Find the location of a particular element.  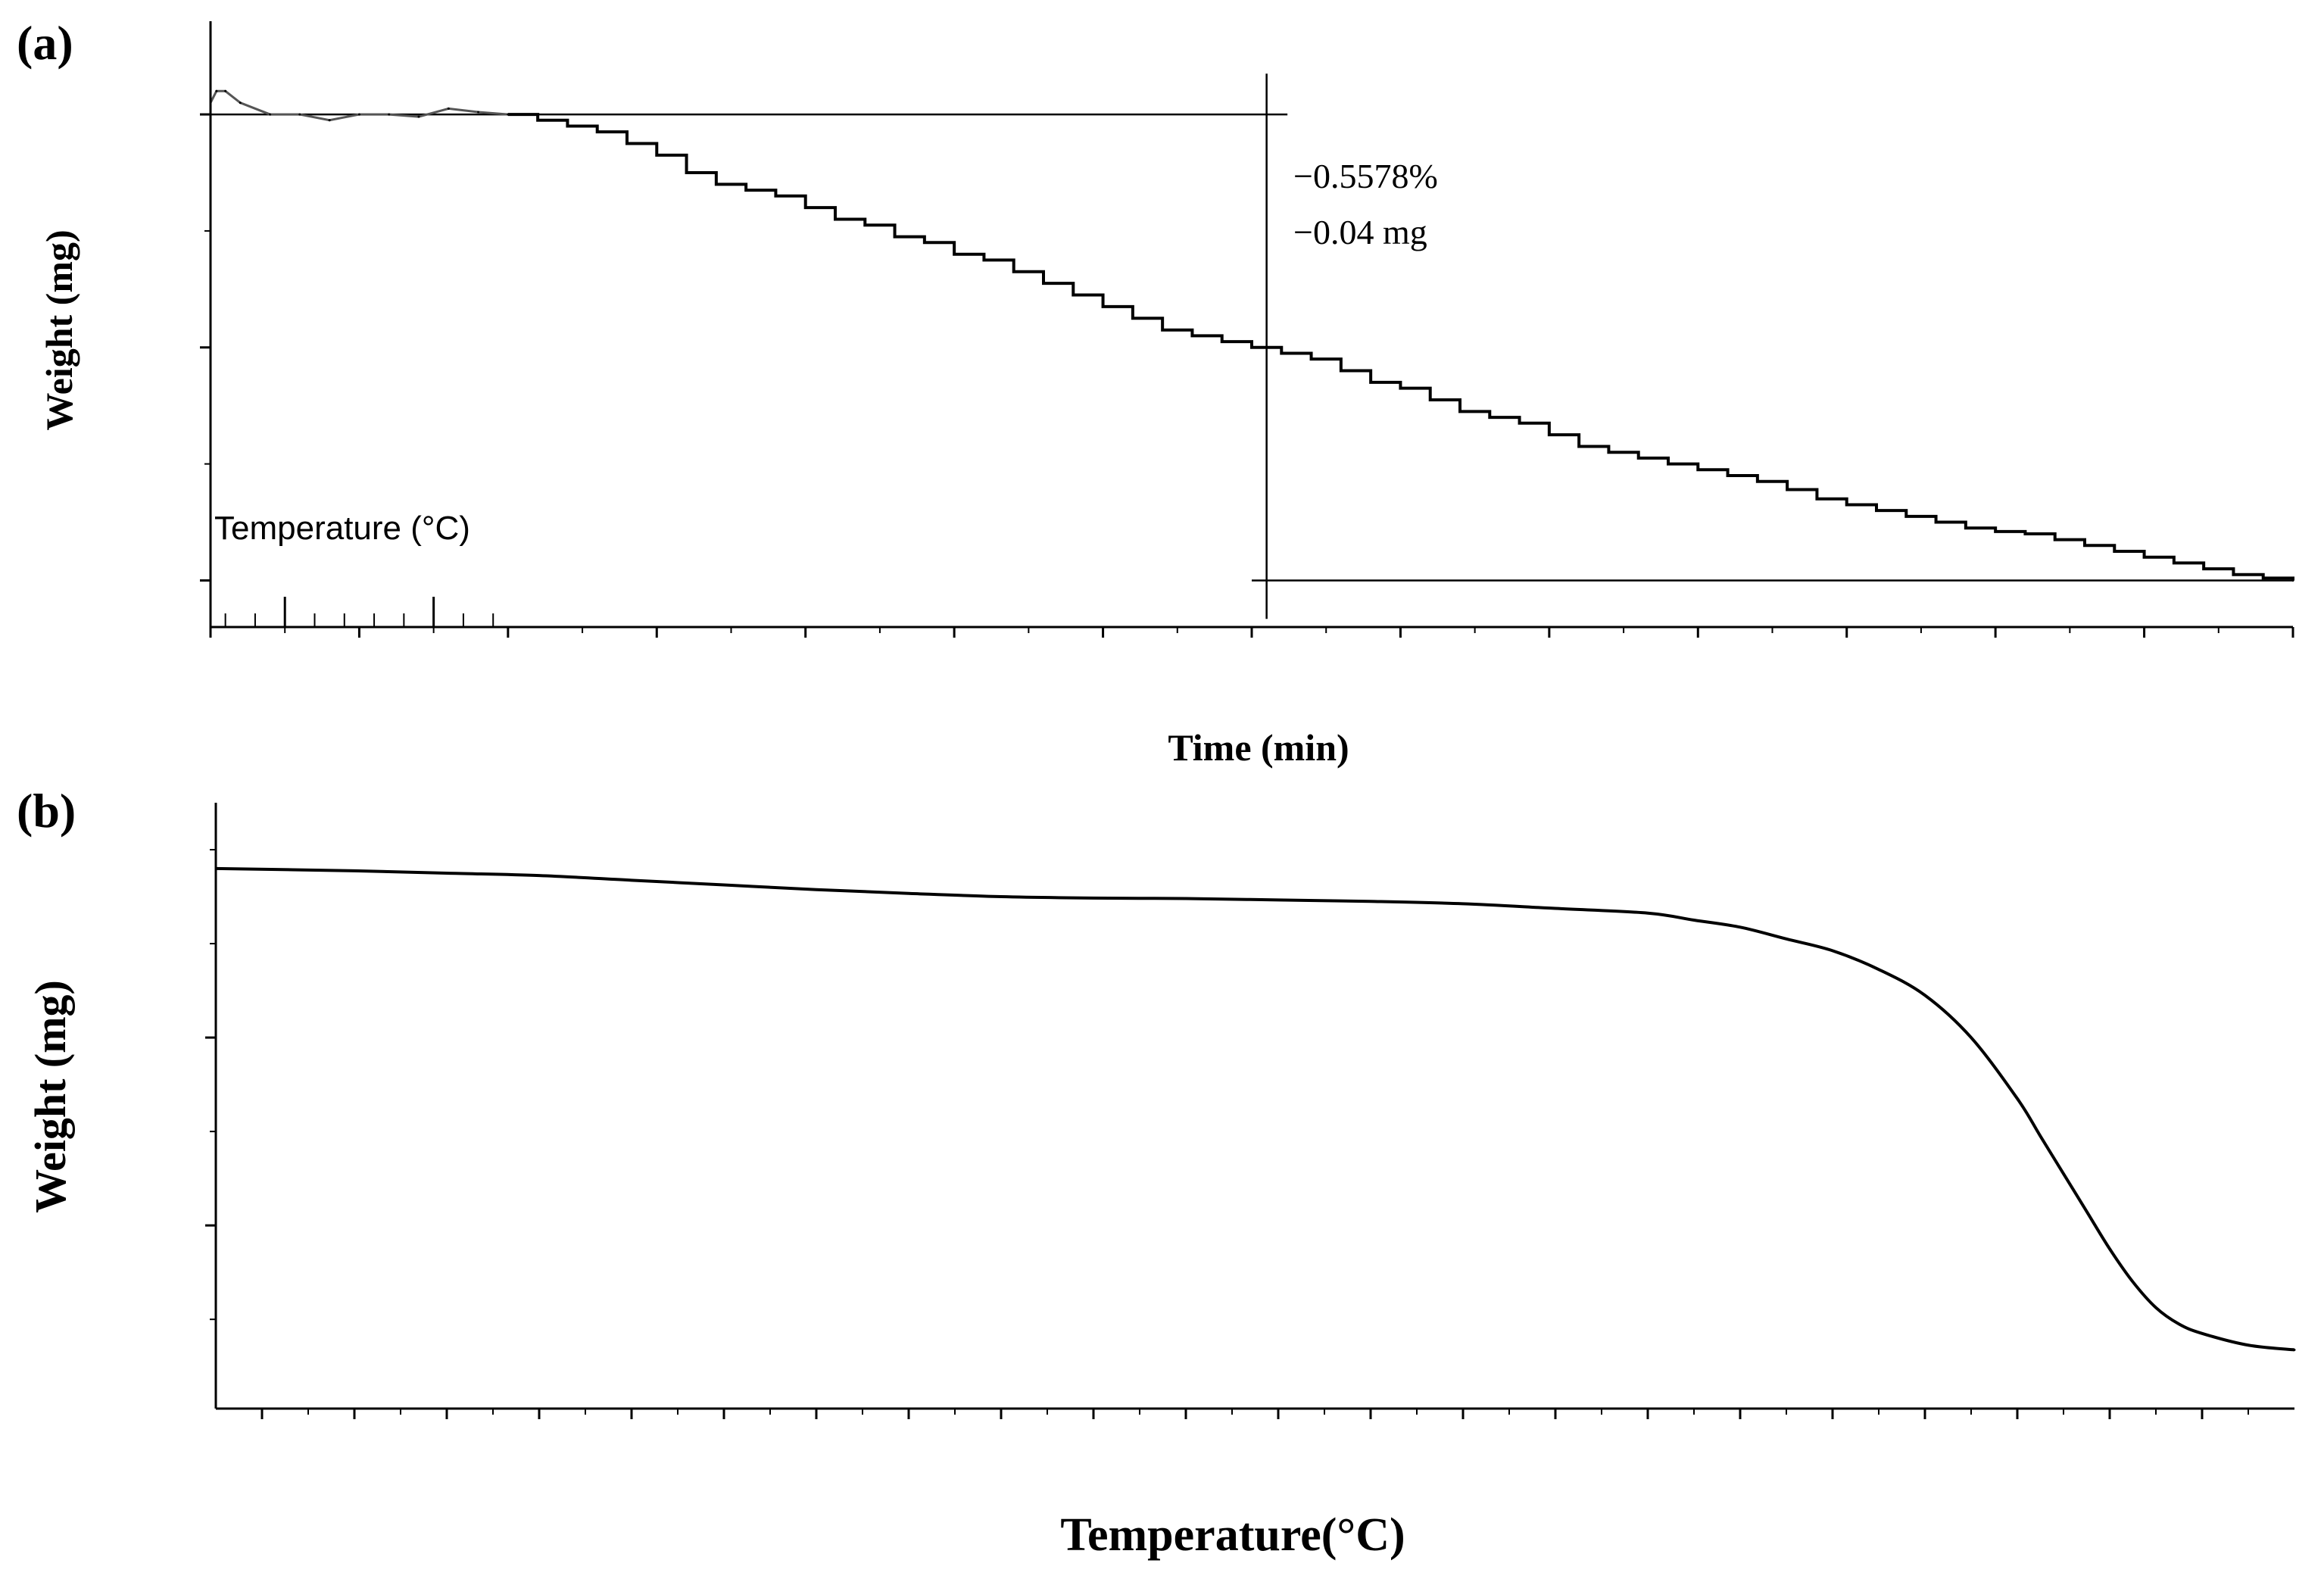

temperature-scale-label: Temperature (°C) is located at coordinates (342, 528).